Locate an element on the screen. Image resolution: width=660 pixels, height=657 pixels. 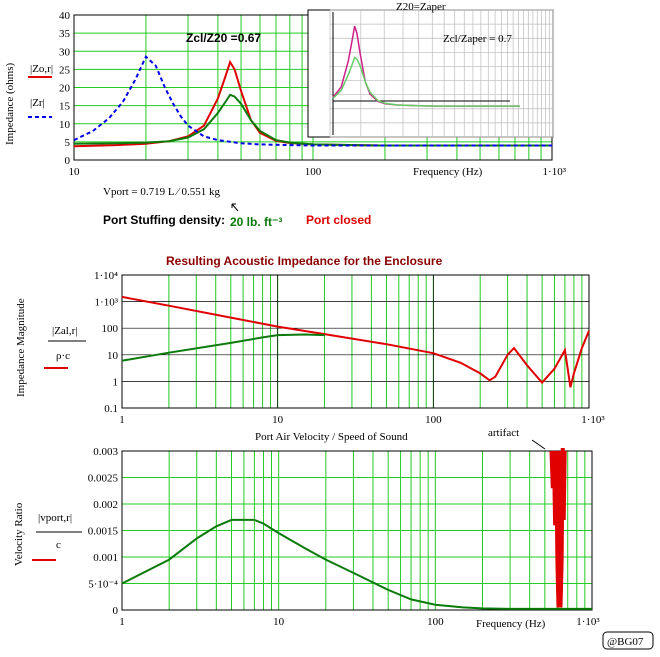
middle-y-tick: 10 is located at coordinates (113, 356).